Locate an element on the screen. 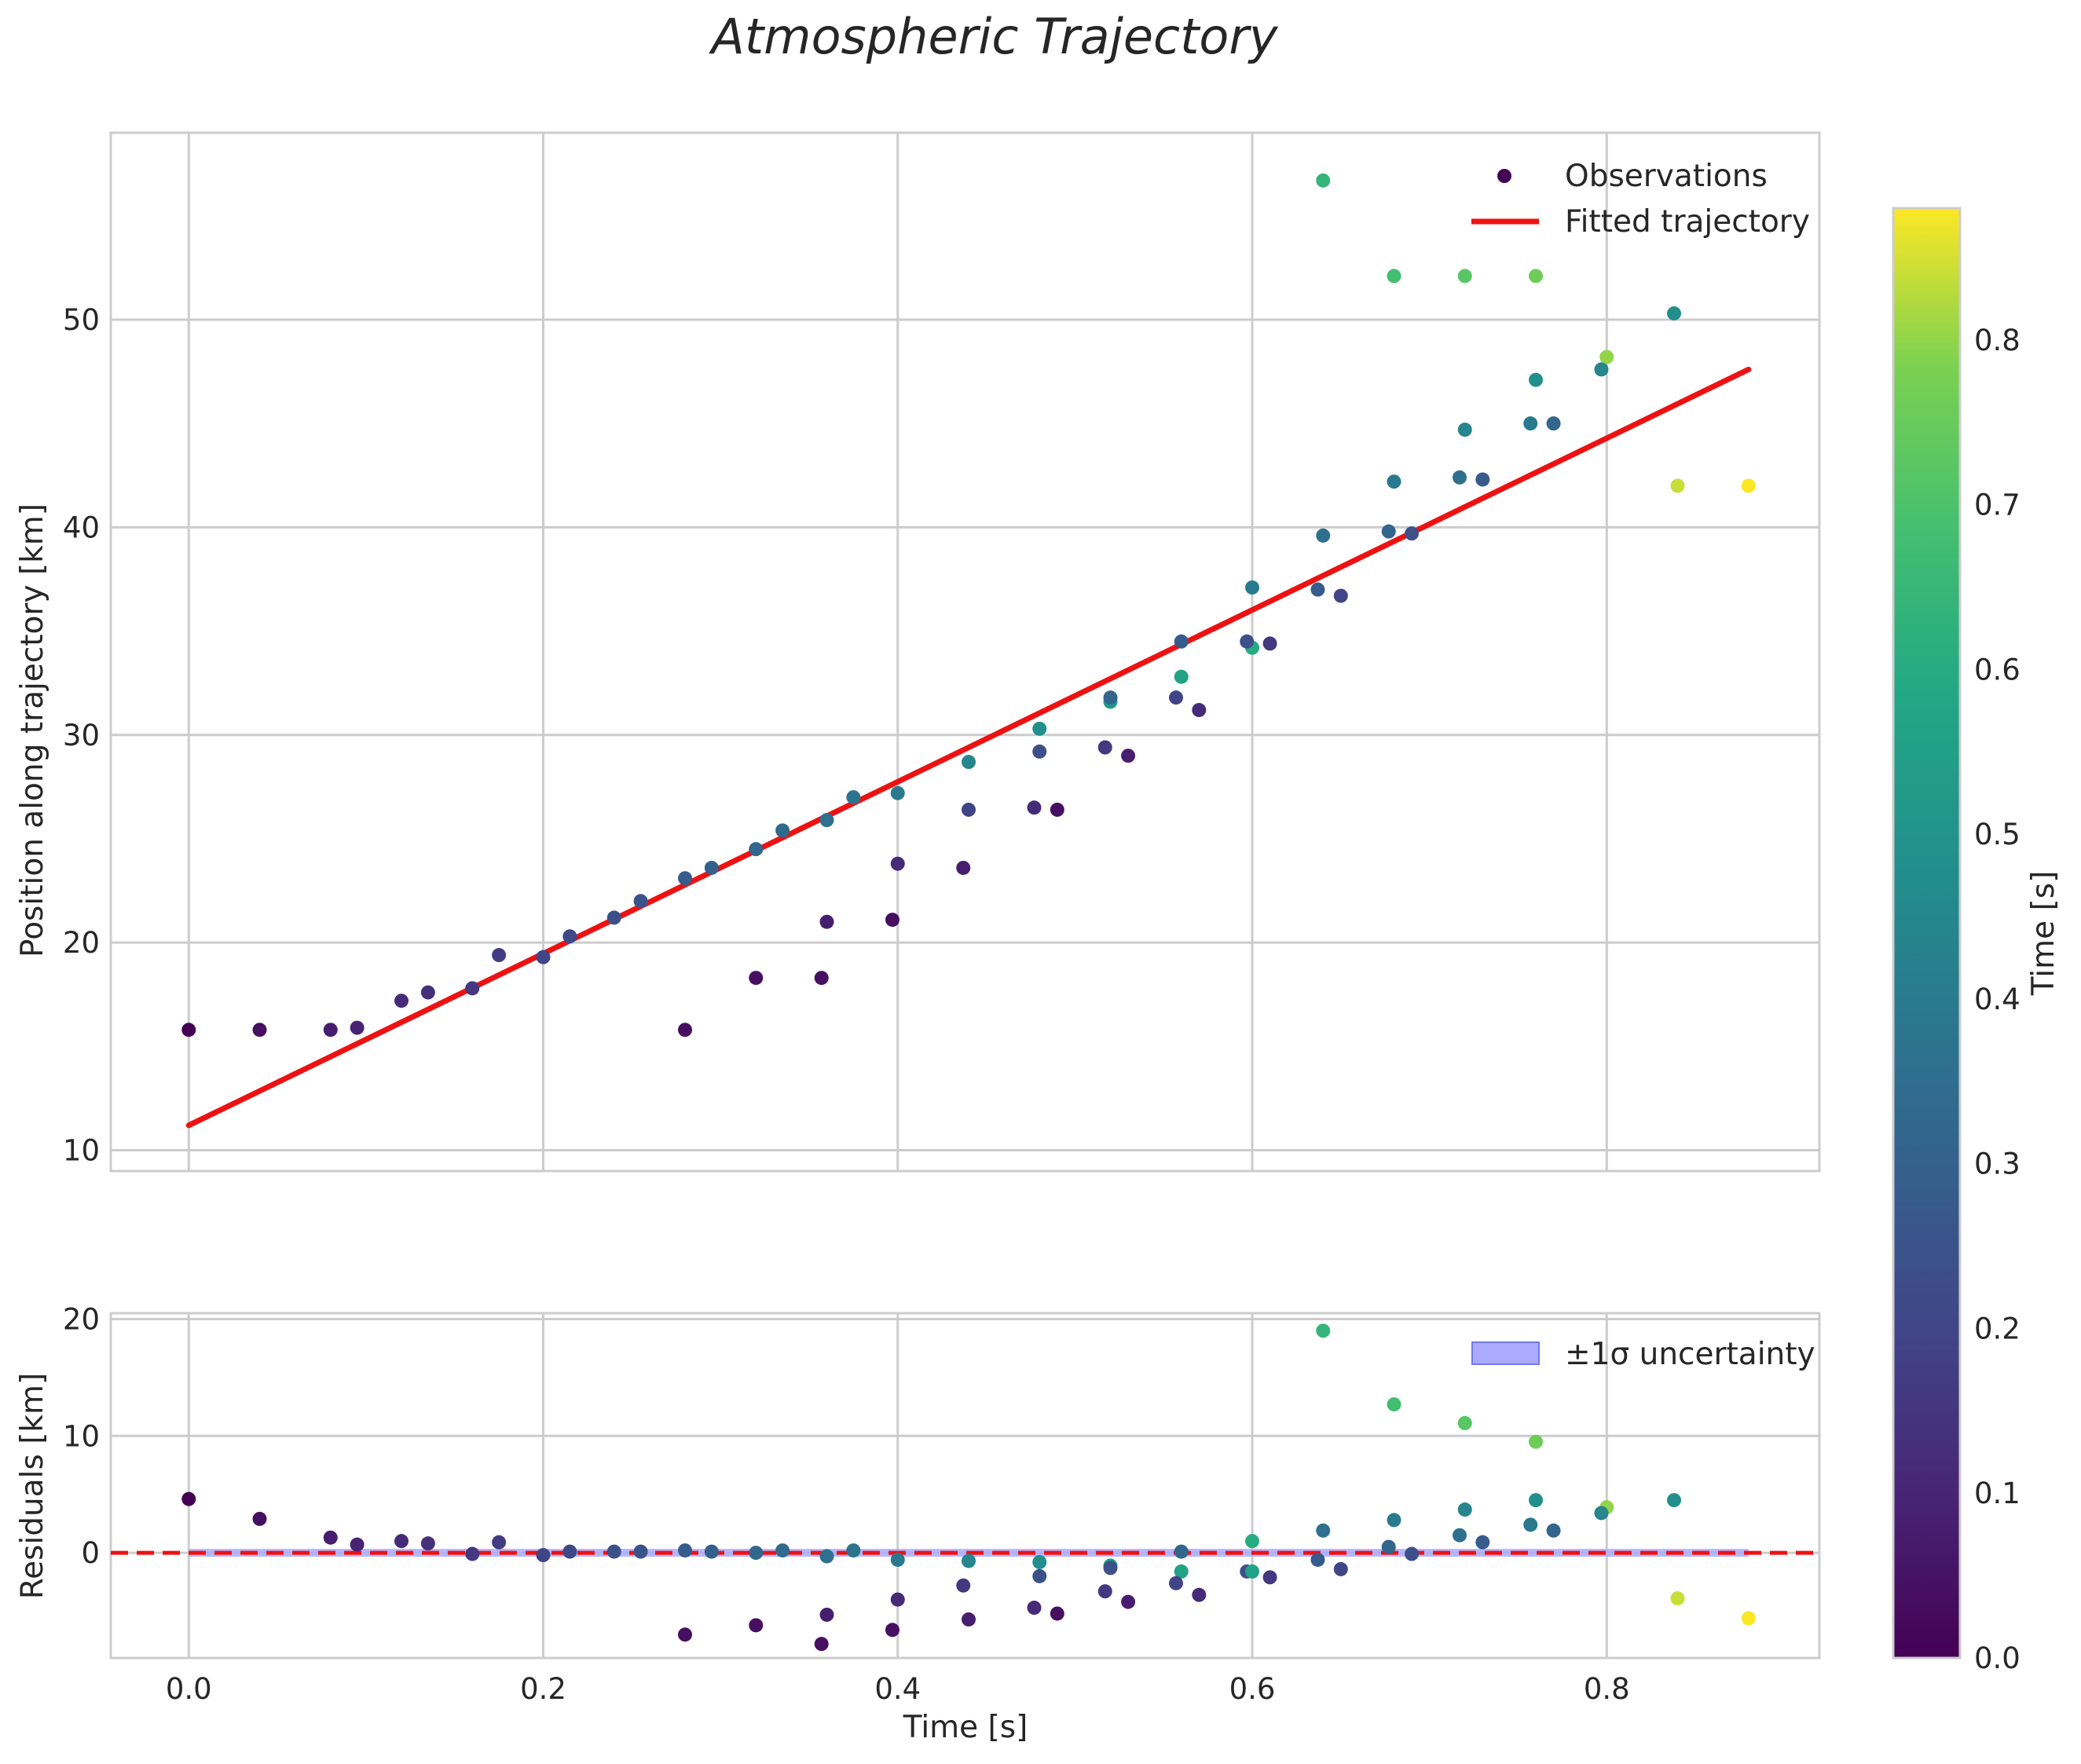 The width and height of the screenshot is (2081, 1764). legend-observations-label: Observations is located at coordinates (1666, 177).